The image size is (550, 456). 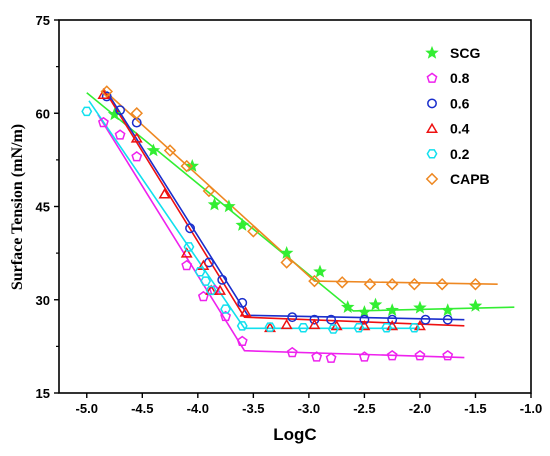 I want to click on x-axis-ticks: -5.0 -4.5 -4.0 -3.5 -3.0 -2.5 -2.0 -1.5 -1.0, so click(x=309, y=404).